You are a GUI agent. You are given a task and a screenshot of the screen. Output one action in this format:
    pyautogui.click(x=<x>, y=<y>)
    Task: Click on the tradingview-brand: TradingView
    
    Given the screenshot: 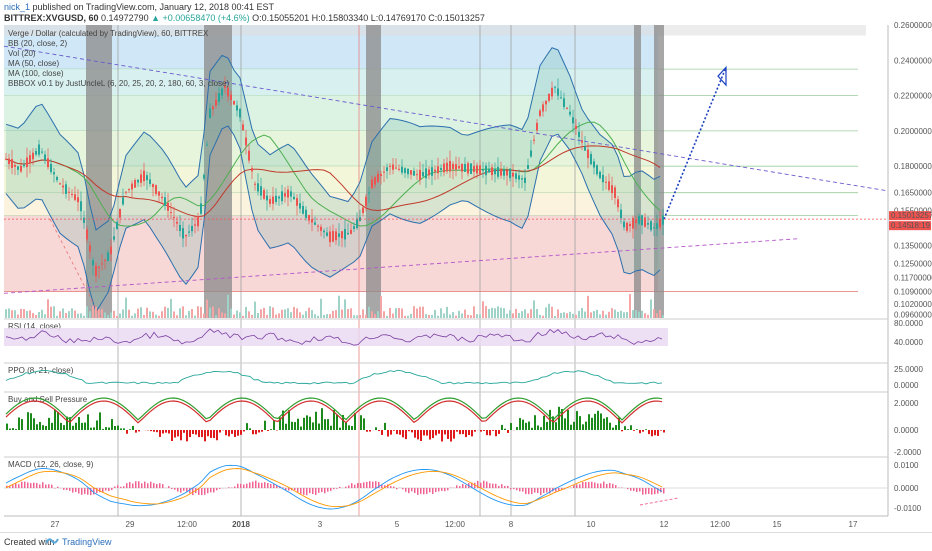 What is the action you would take?
    pyautogui.click(x=87, y=542)
    